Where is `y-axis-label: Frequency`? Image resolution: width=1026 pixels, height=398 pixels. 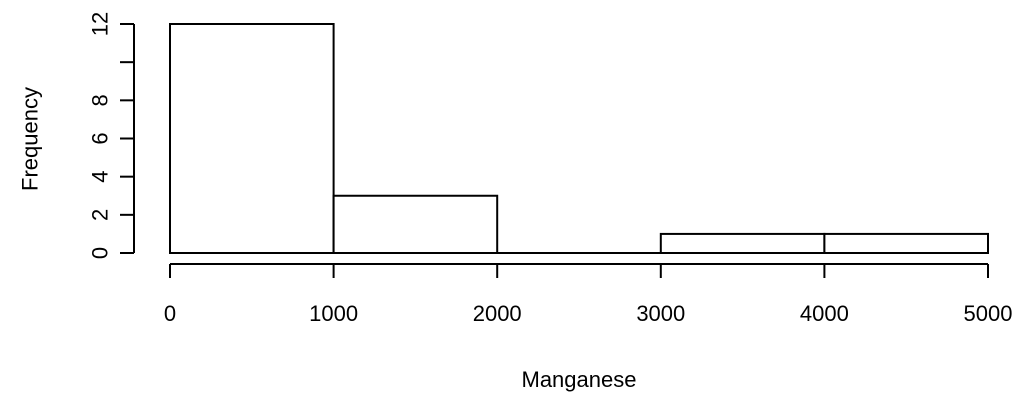 y-axis-label: Frequency is located at coordinates (30, 139).